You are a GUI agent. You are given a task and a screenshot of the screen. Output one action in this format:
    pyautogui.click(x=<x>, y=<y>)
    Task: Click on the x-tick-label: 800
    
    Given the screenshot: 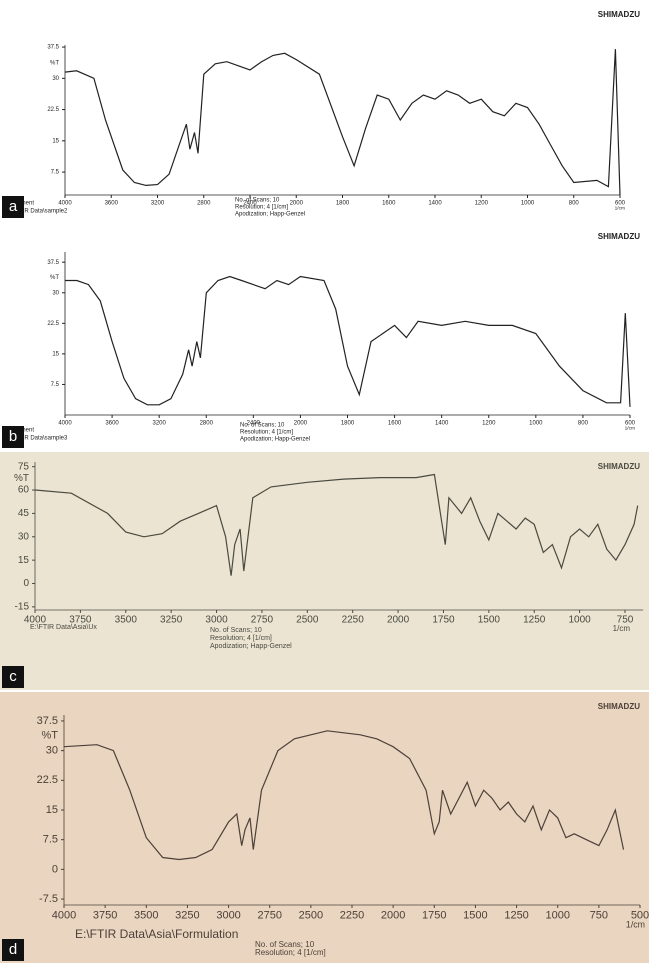 What is the action you would take?
    pyautogui.click(x=574, y=204)
    